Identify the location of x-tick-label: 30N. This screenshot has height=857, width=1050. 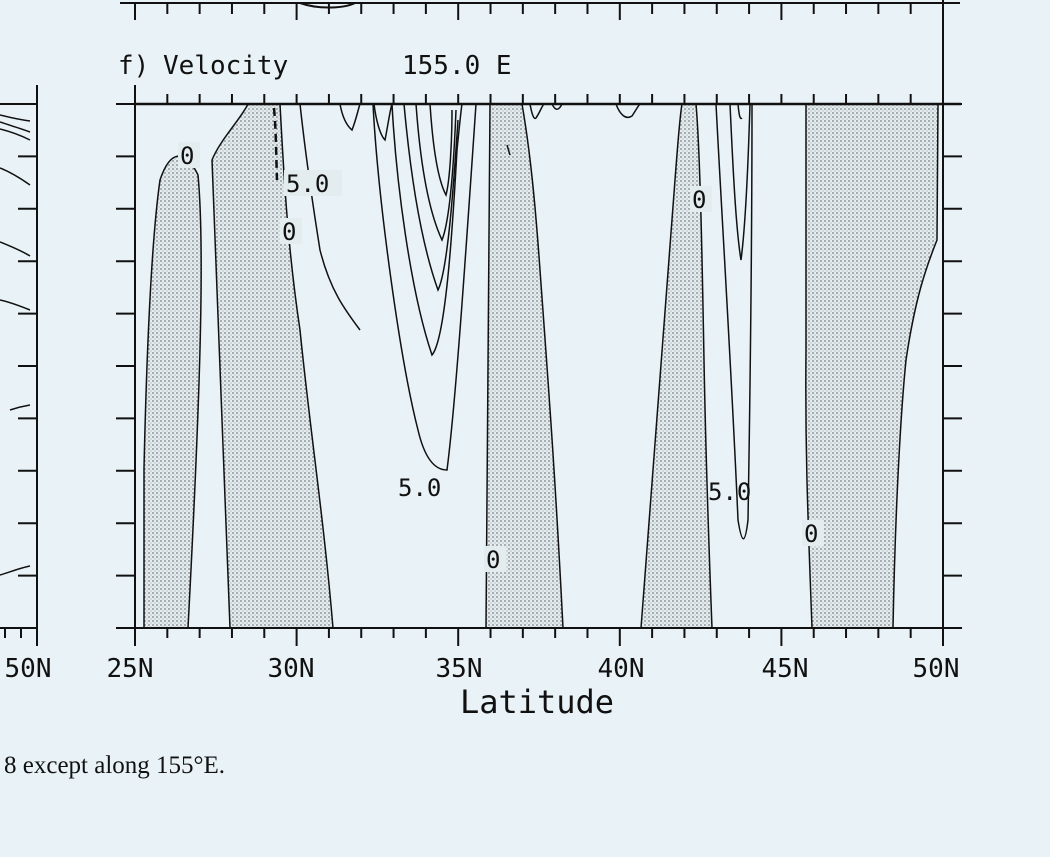
(291, 669).